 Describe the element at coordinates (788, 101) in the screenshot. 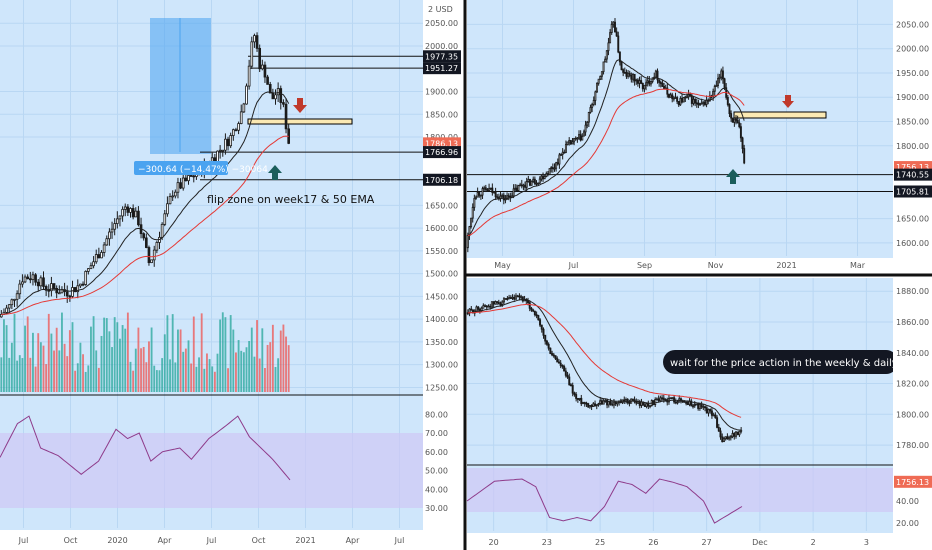

I see `arrow-down-icon` at that location.